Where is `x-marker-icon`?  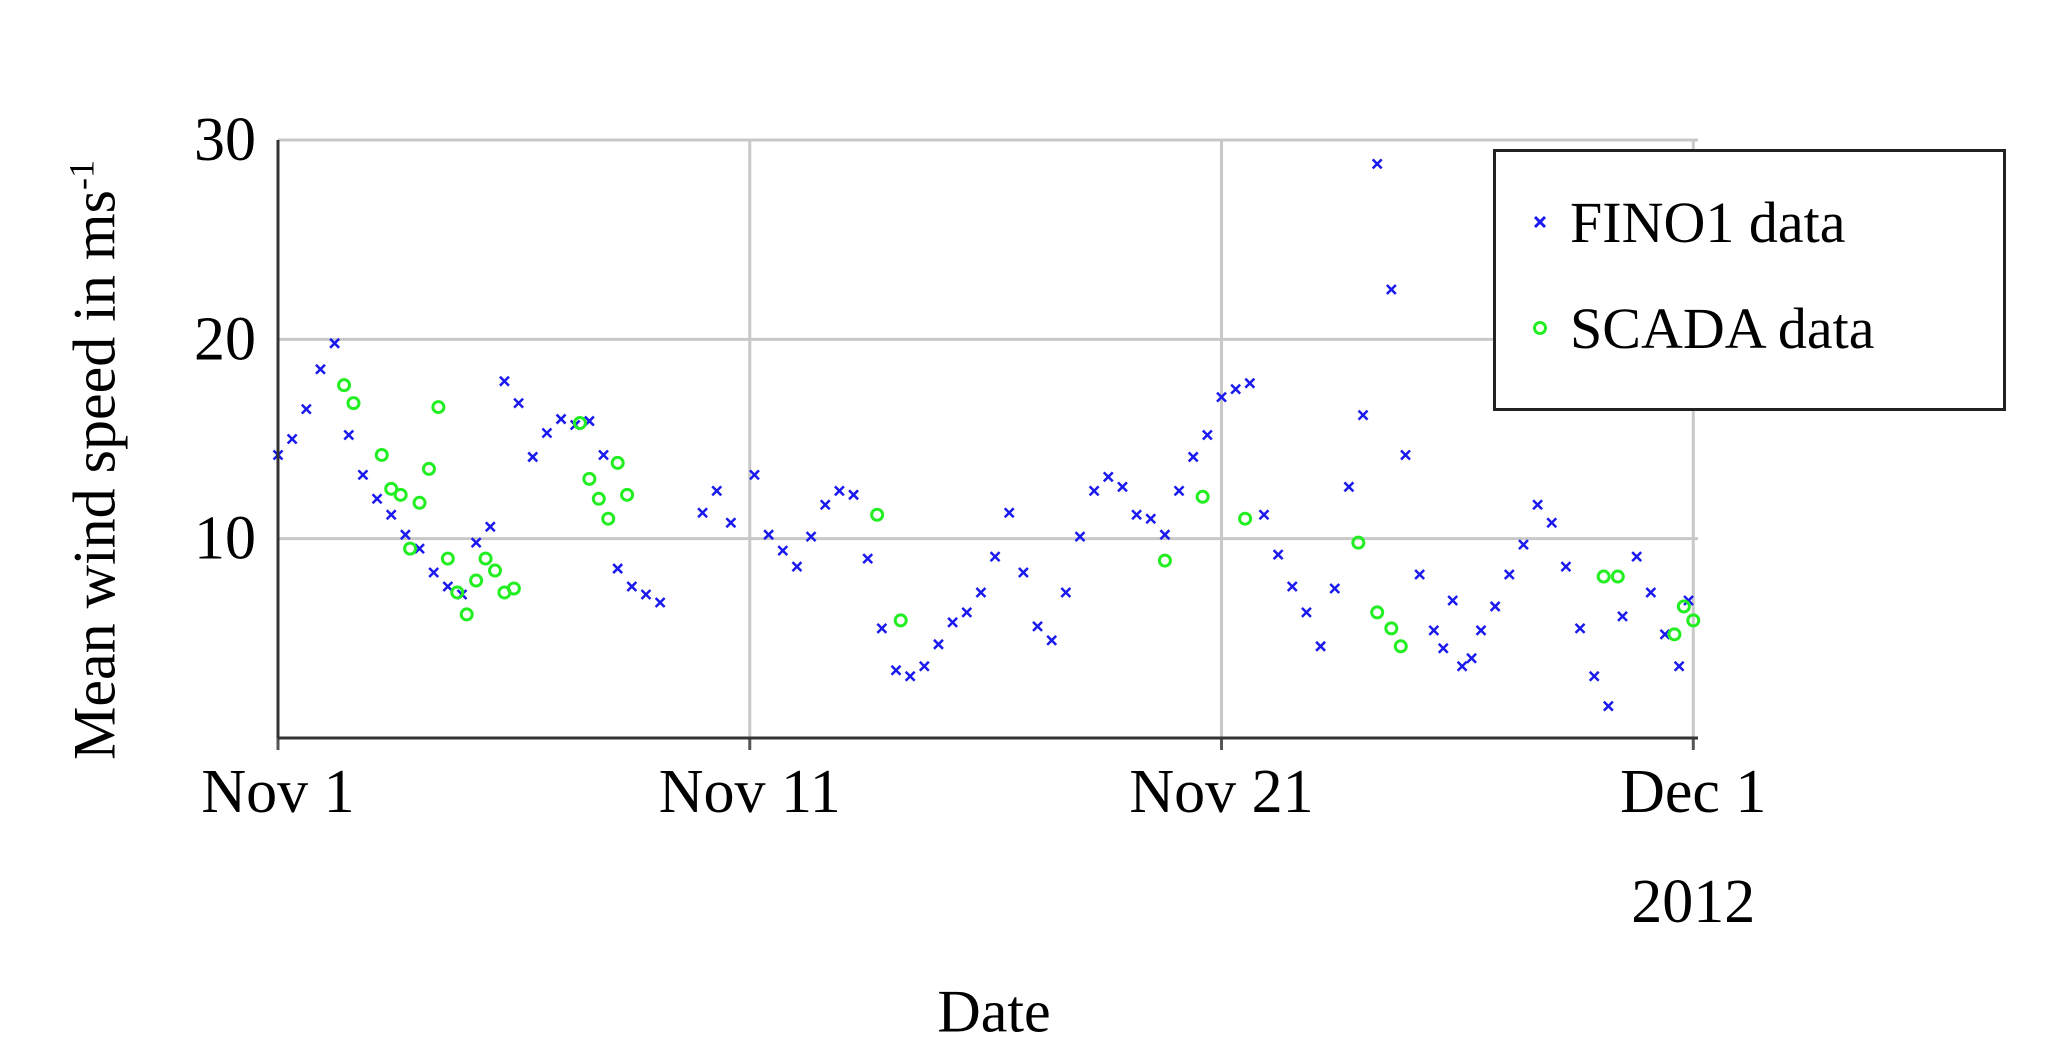 x-marker-icon is located at coordinates (1540, 222).